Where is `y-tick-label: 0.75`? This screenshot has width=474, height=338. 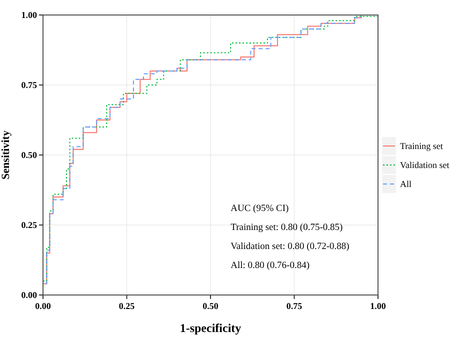
y-tick-label: 0.75 is located at coordinates (29, 85).